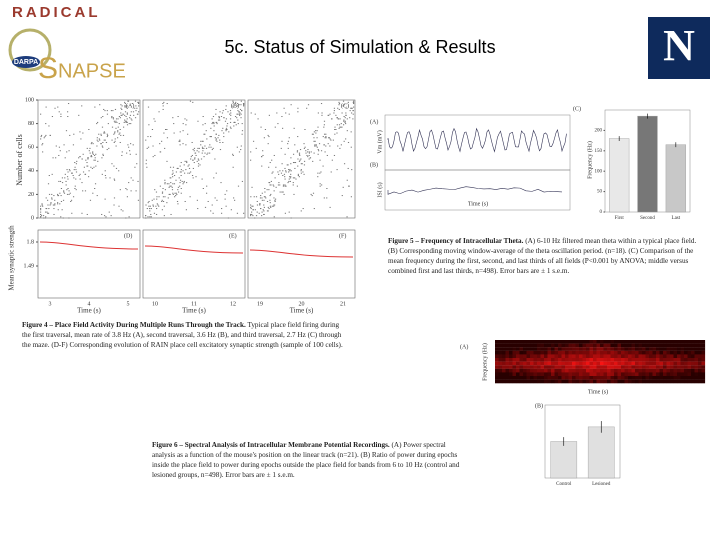 This screenshot has height=540, width=720. Describe the element at coordinates (92, 71) in the screenshot. I see `program-logo: NAPSE` at that location.